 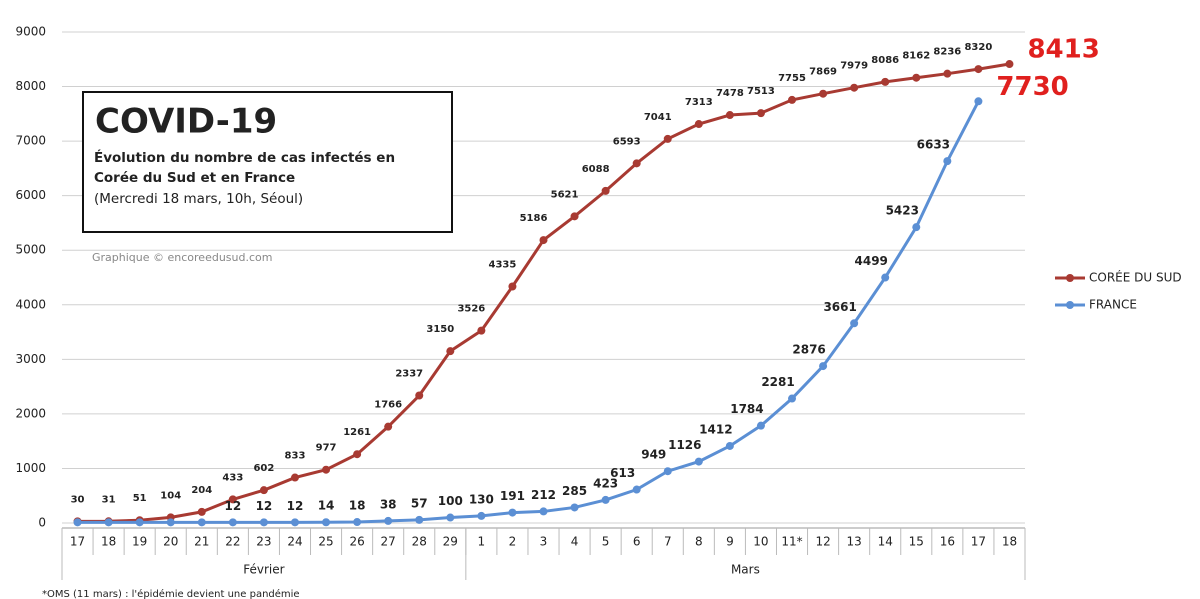 I want to click on value-label: 8320, so click(x=978, y=47).